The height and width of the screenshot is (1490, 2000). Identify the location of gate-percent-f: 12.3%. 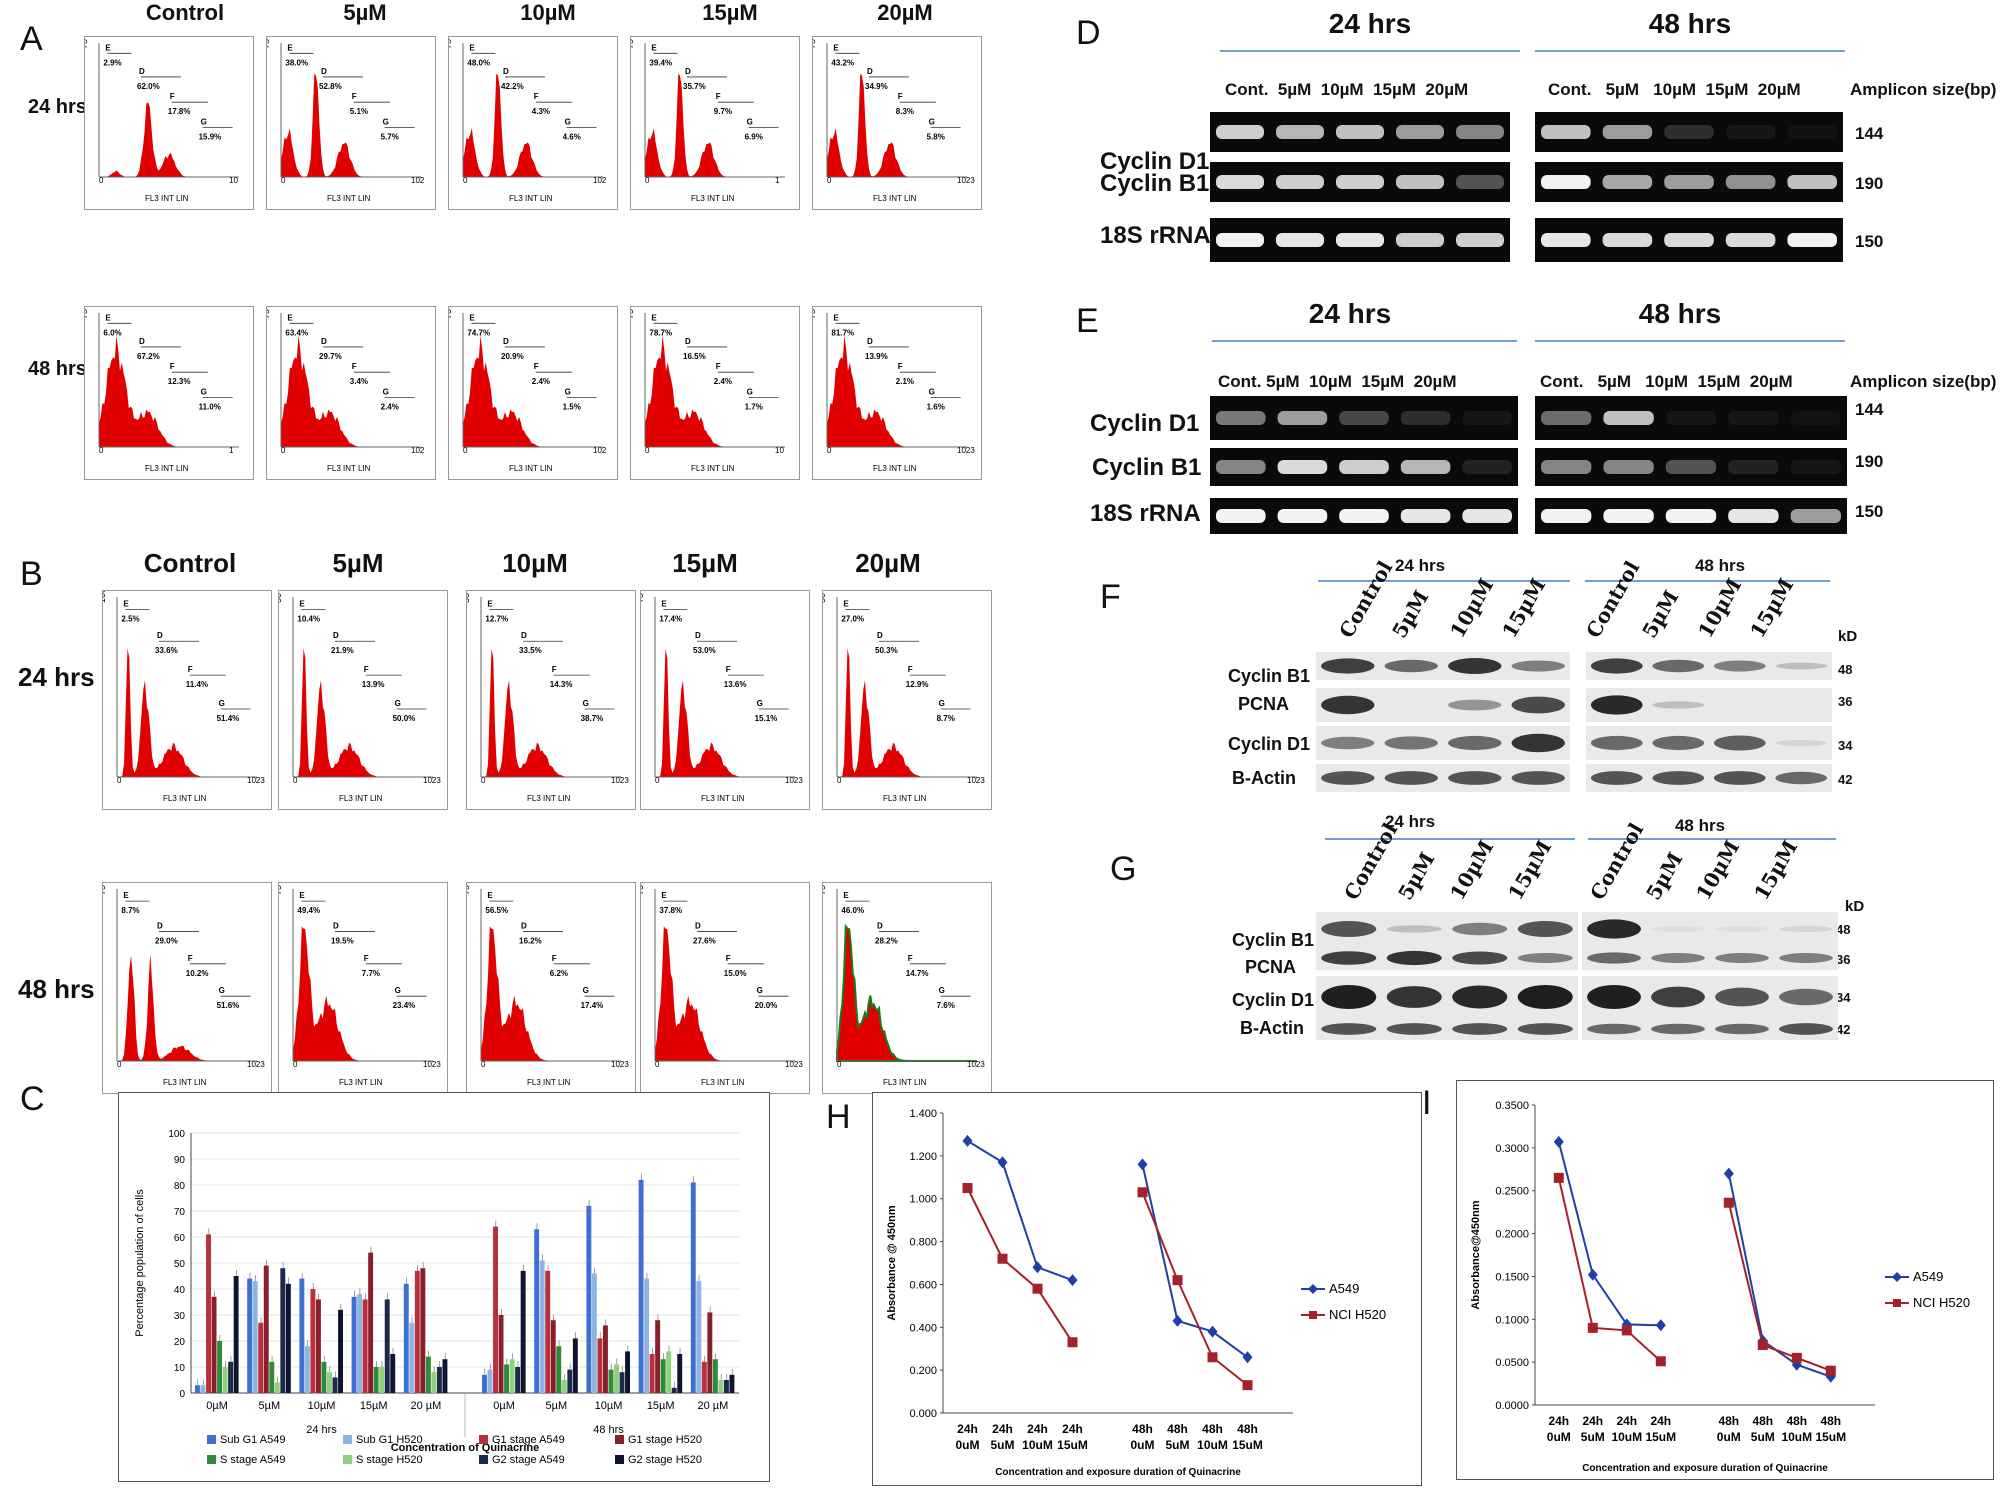
(179, 381).